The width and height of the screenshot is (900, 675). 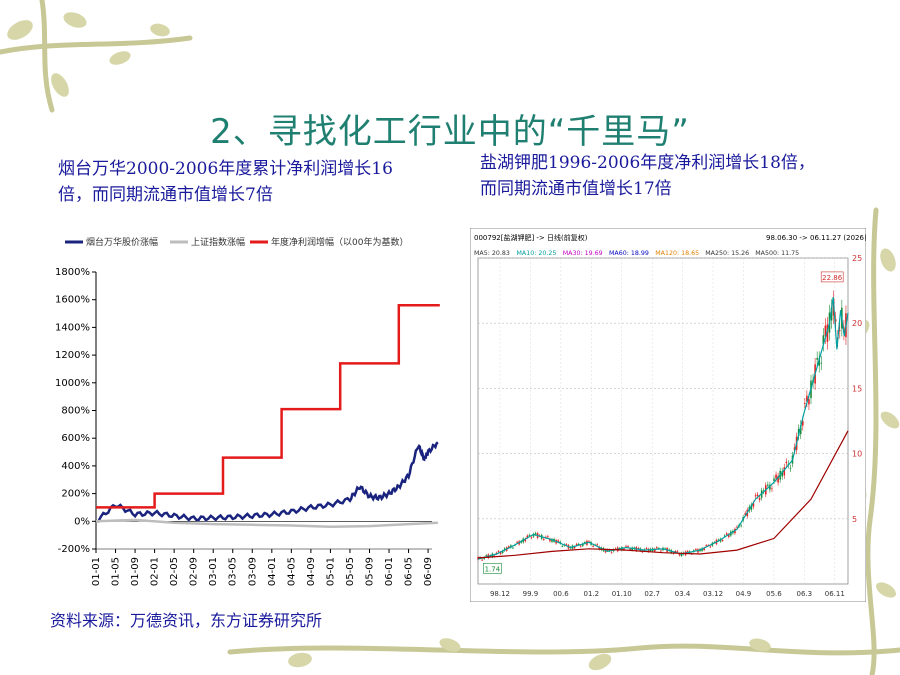 I want to click on caption-left: 烟台万华2000-2006年度累计净利润增长16倍，而同期流通市值增长7倍, so click(x=225, y=182).